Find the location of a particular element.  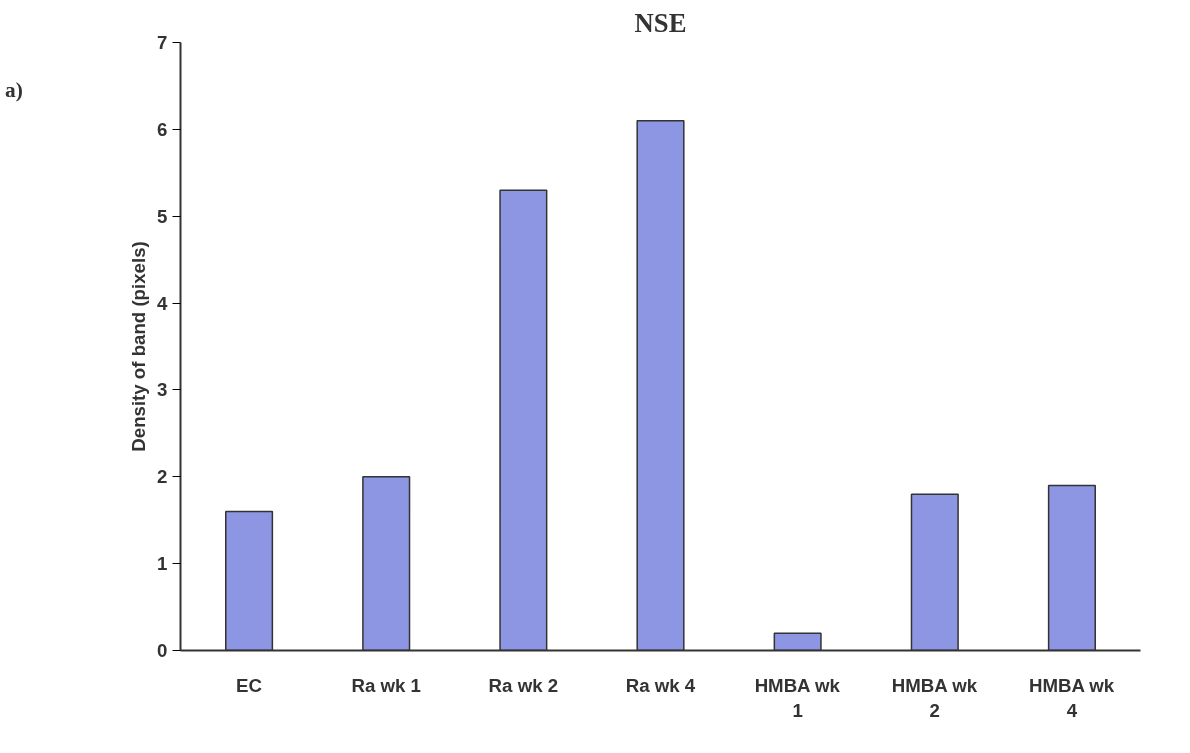

x-tick-label: Ra wk 1 is located at coordinates (386, 685).